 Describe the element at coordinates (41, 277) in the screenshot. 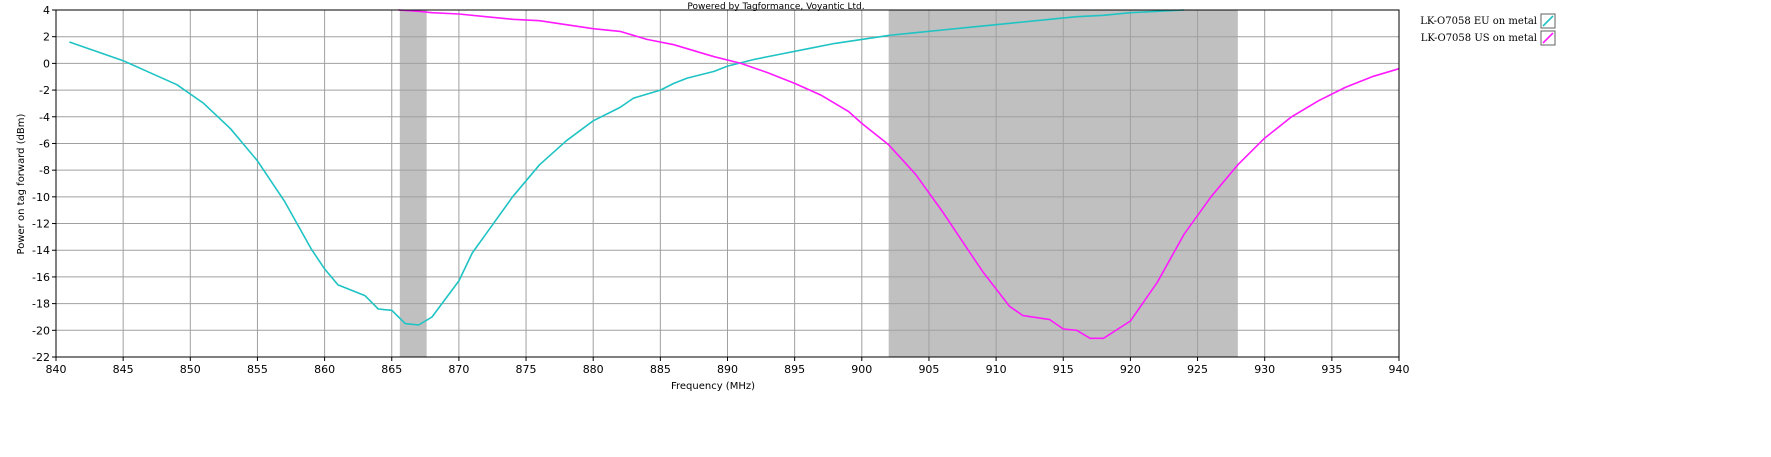

I see `y-tick-label: -16` at that location.